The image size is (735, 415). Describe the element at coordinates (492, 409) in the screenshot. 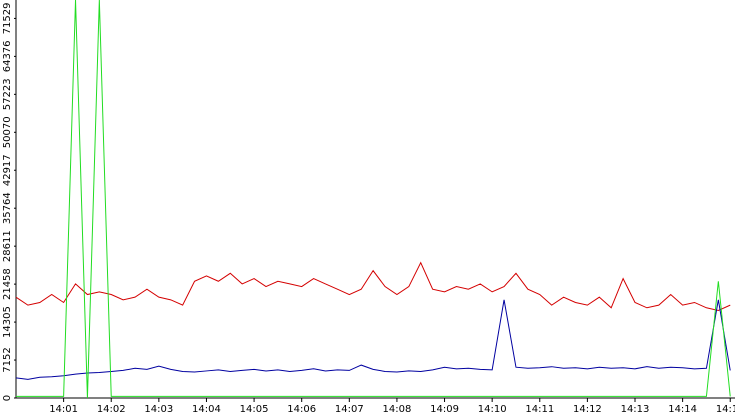

I see `x-tick-label: 14:10` at that location.